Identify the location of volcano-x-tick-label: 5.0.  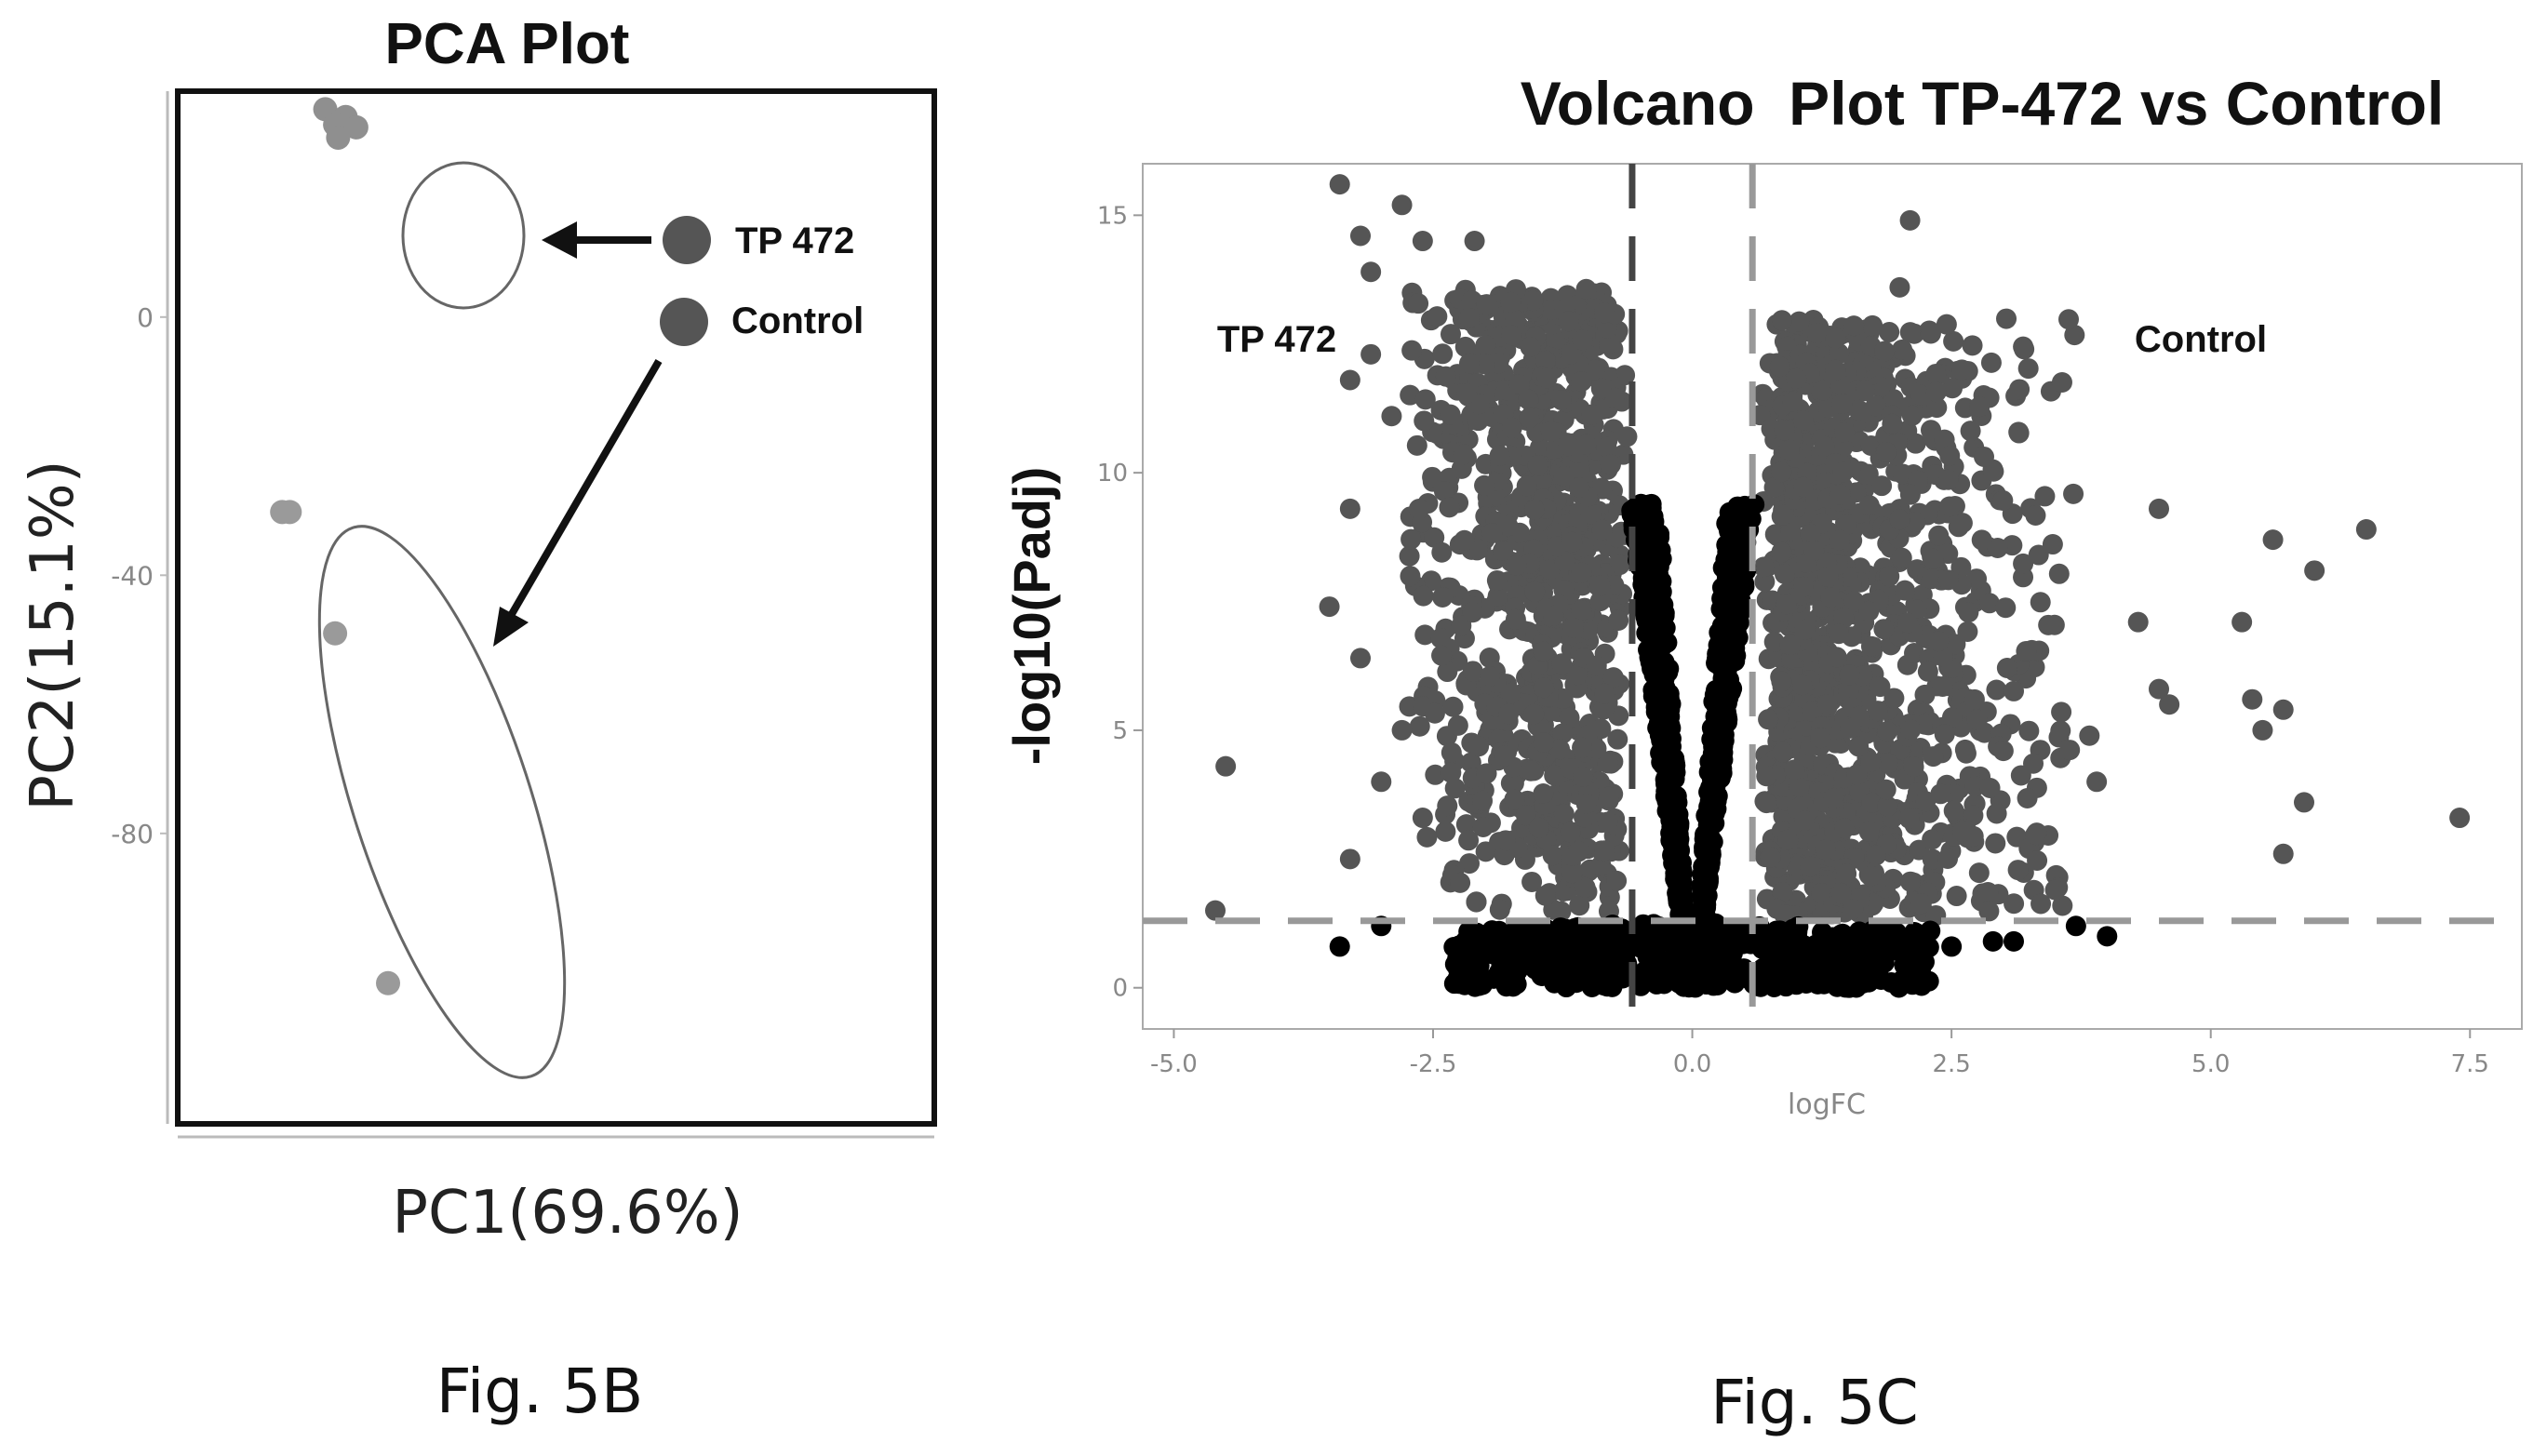
(2210, 1064).